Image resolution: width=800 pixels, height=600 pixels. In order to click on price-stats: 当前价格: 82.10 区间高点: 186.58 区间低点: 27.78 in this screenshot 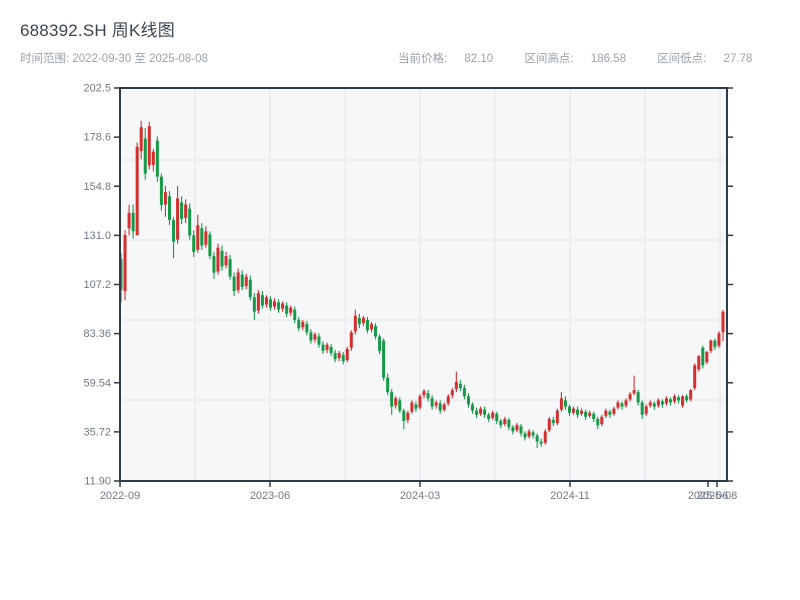, I will do `click(589, 58)`.